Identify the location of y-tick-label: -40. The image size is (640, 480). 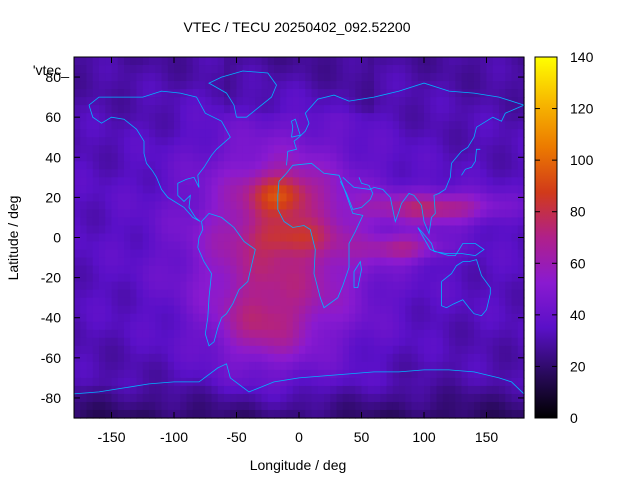
(51, 318).